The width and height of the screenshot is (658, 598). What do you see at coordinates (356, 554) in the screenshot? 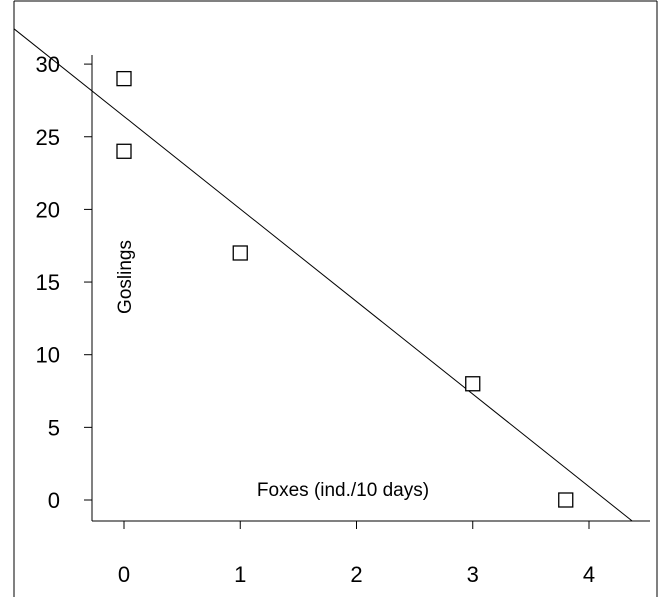
I see `x-ticks: 0 1 2 3 4` at bounding box center [356, 554].